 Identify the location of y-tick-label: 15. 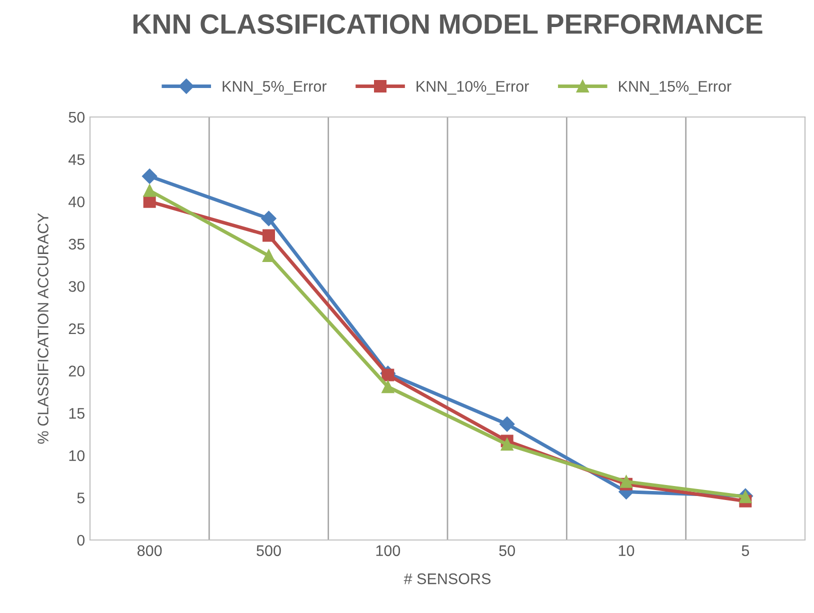
(76, 413).